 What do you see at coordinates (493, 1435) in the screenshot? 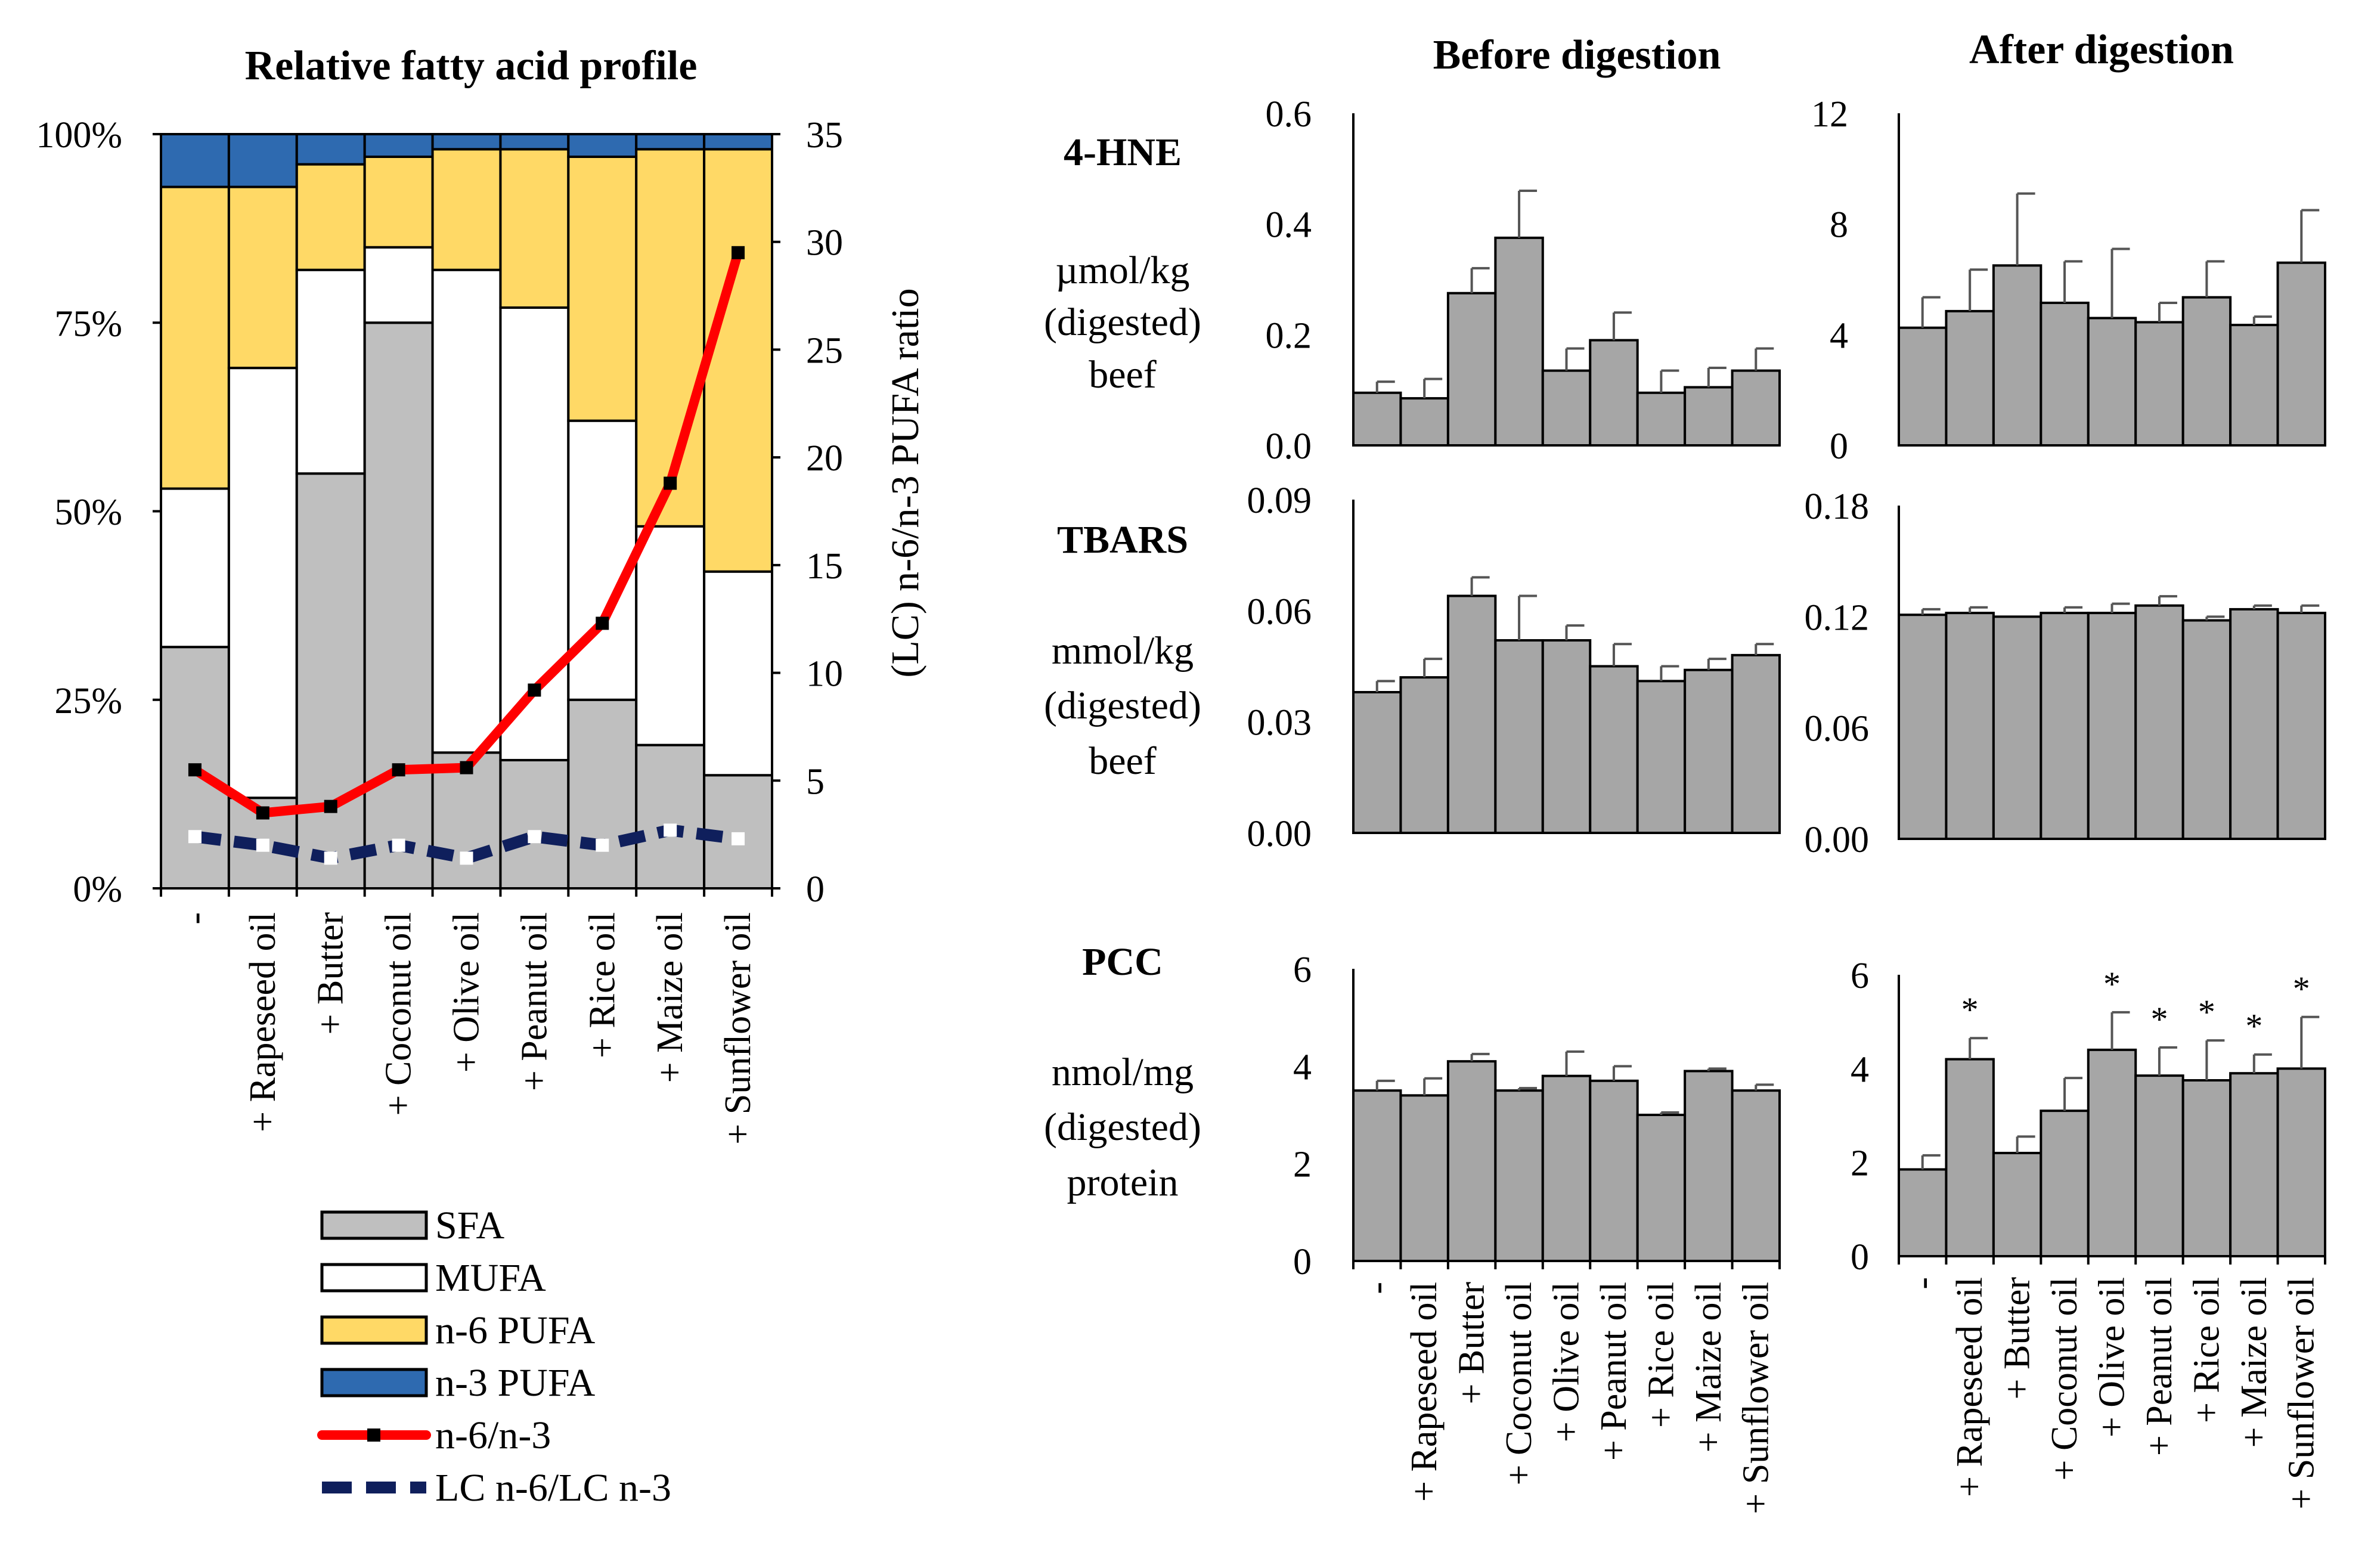
I see `legend-label-n-6-n-3: n-6/n-3` at bounding box center [493, 1435].